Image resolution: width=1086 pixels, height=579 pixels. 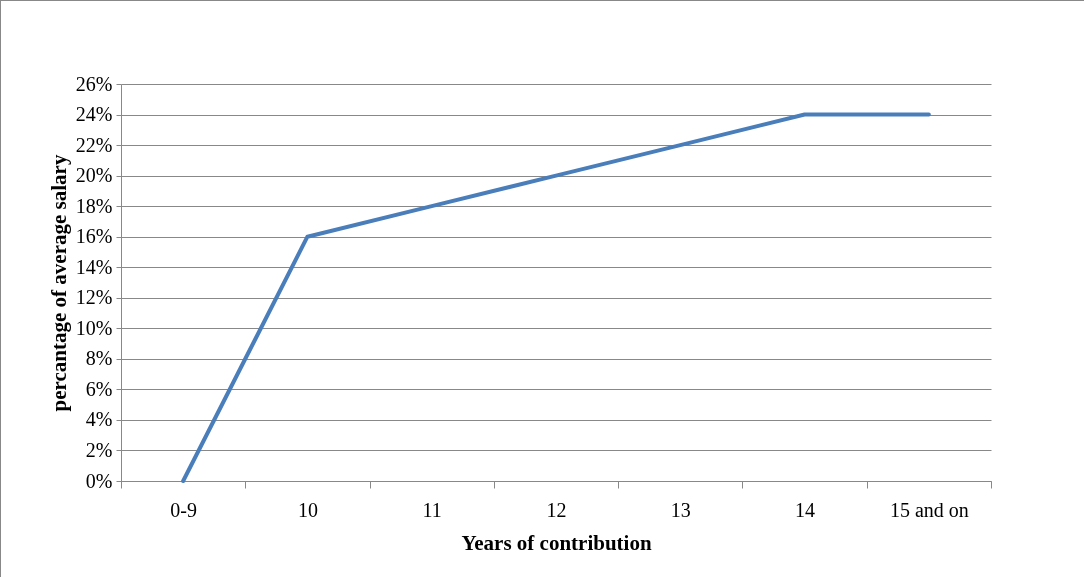 What do you see at coordinates (432, 509) in the screenshot?
I see `x-tick-label: 11` at bounding box center [432, 509].